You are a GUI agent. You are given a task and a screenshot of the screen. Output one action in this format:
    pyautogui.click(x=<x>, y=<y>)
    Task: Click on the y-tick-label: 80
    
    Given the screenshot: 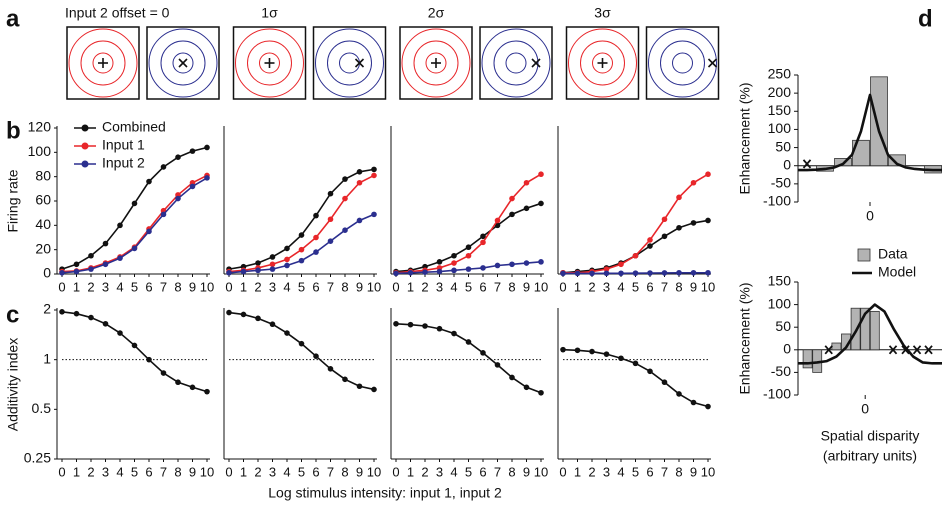 What is the action you would take?
    pyautogui.click(x=43, y=175)
    